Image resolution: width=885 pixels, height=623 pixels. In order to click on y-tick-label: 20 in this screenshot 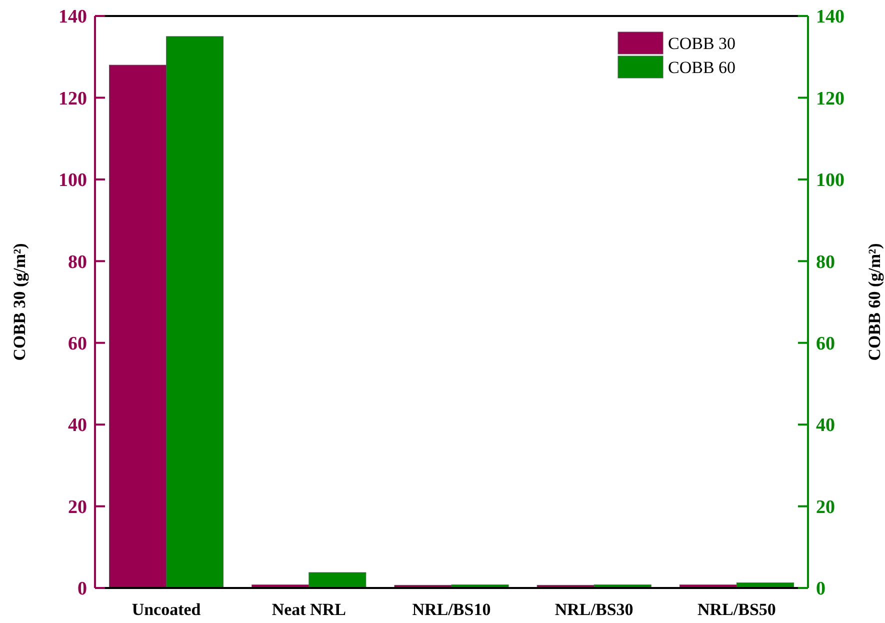, I will do `click(77, 507)`.